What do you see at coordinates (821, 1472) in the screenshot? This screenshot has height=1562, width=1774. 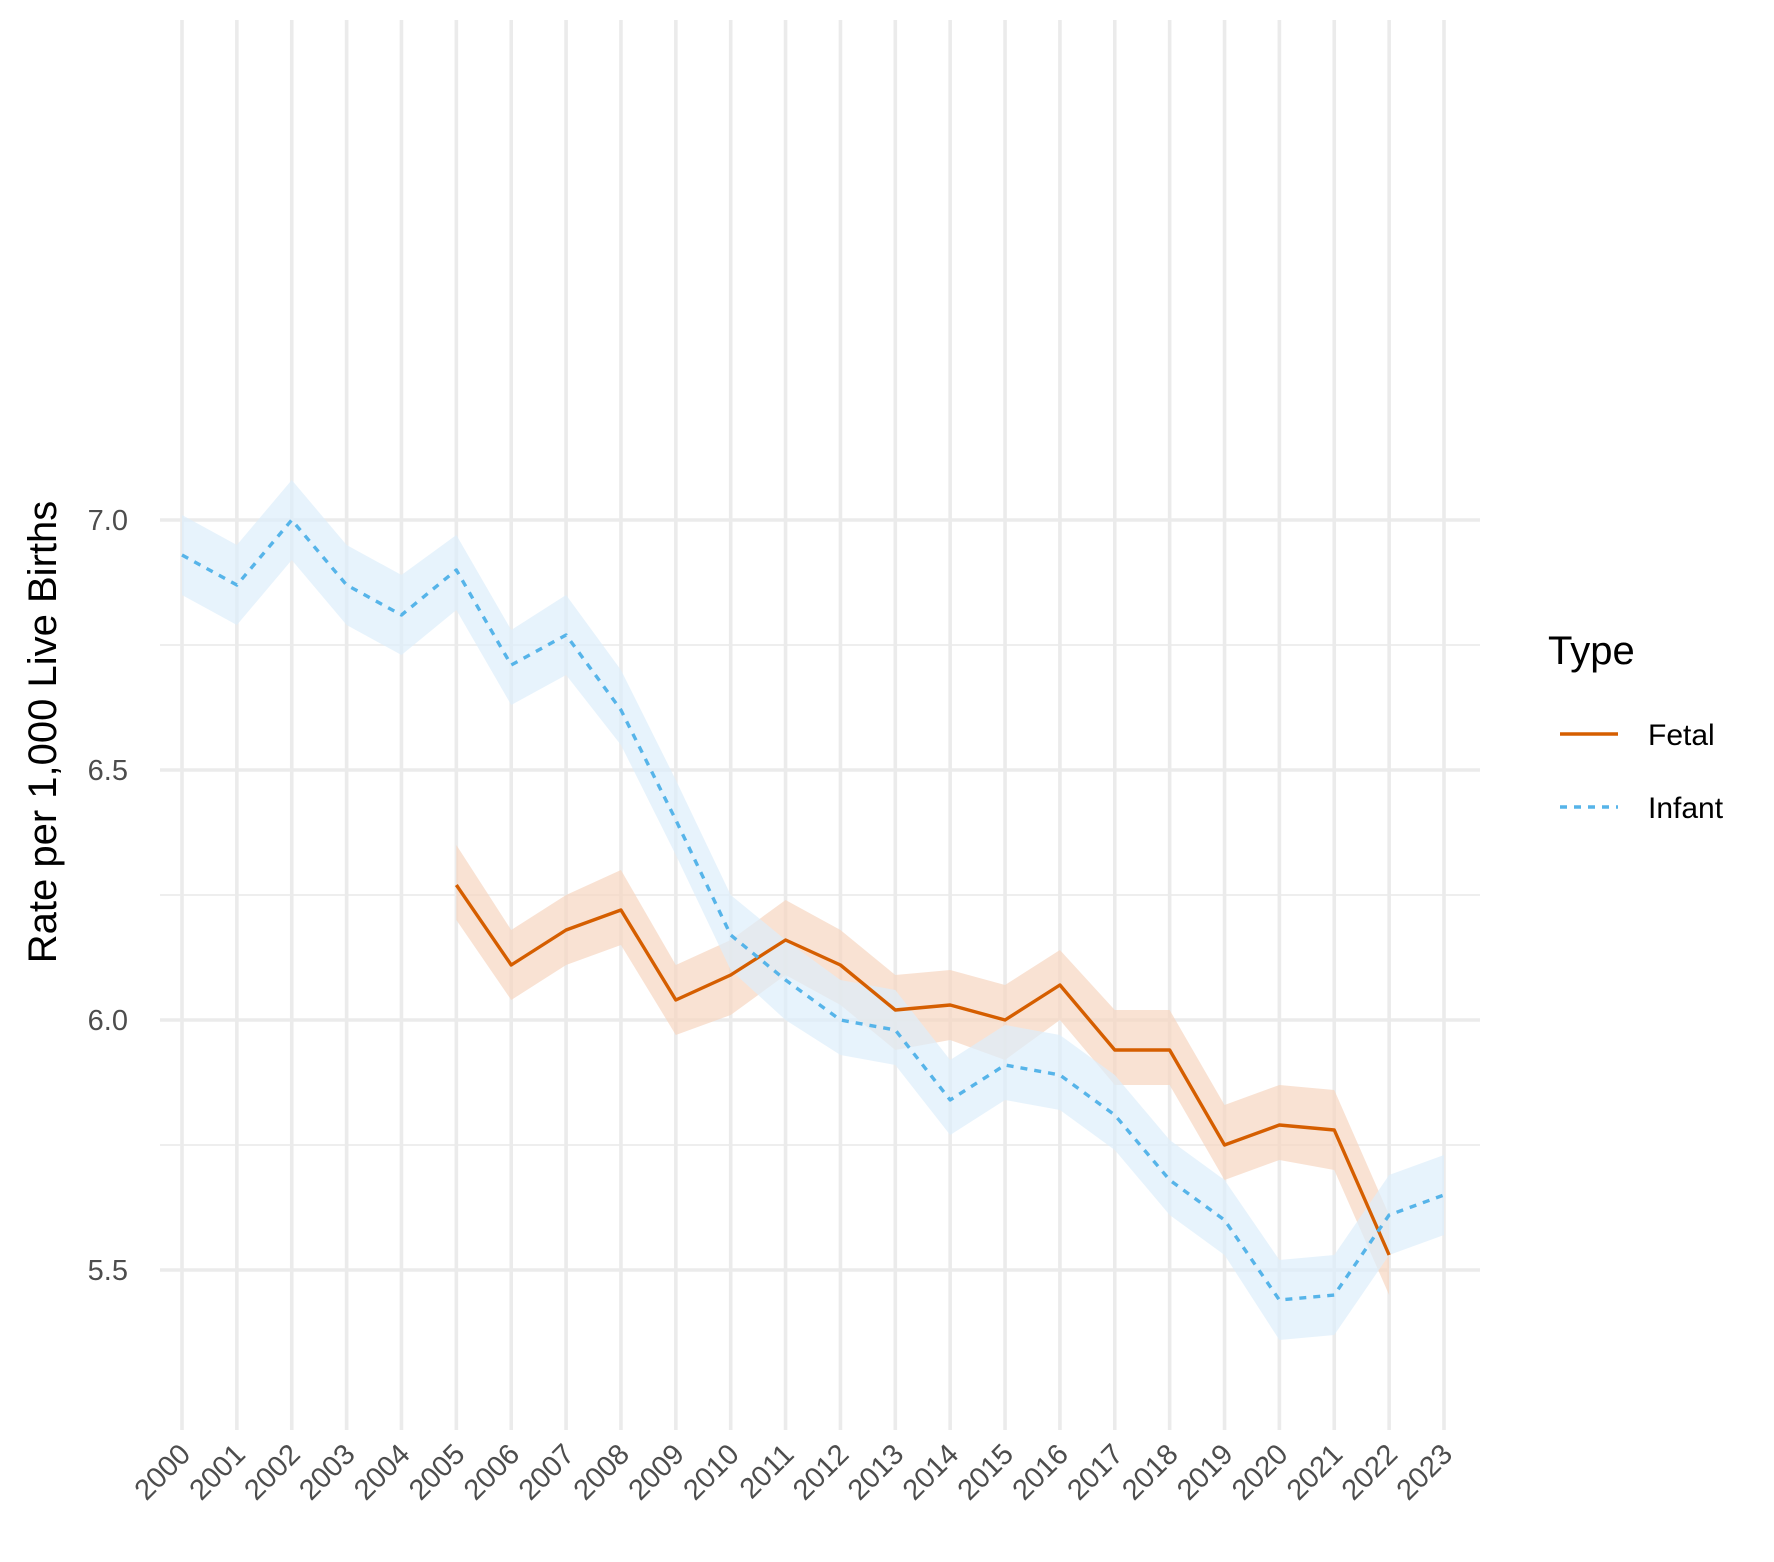 I see `x-tick-label: 2012` at bounding box center [821, 1472].